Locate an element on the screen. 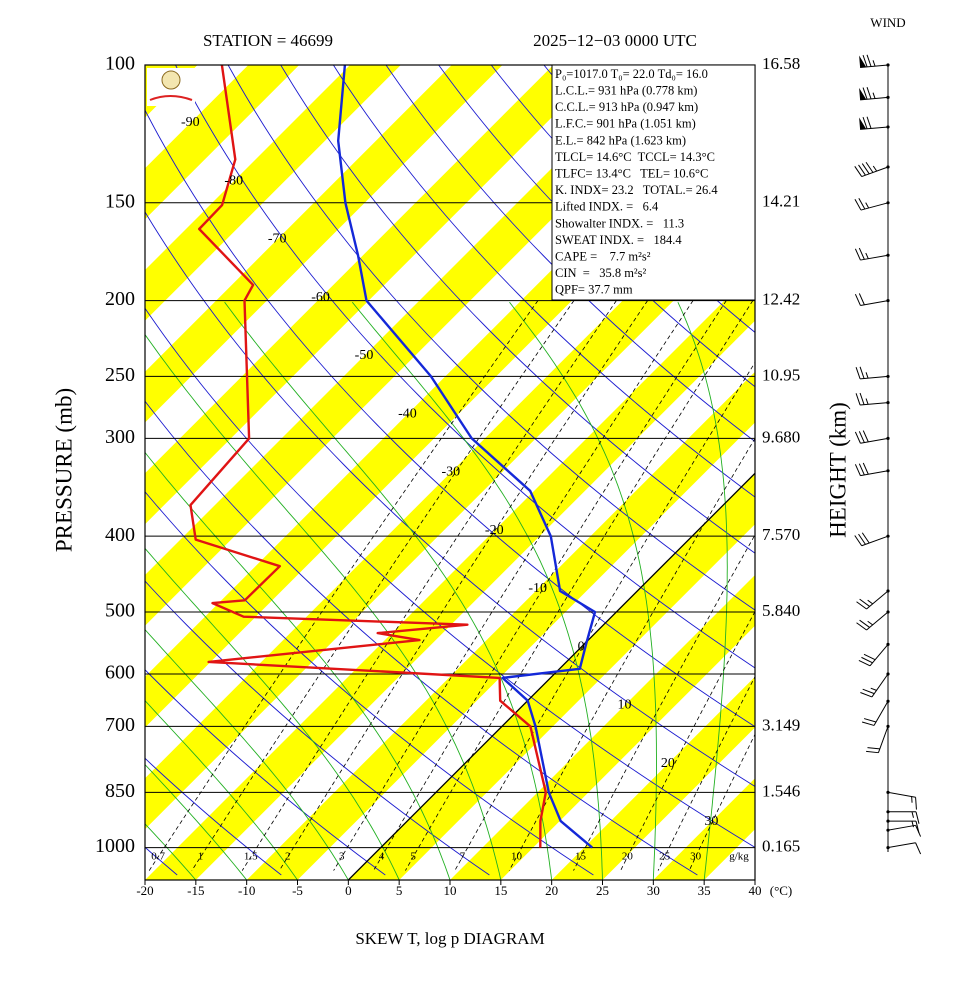 Image resolution: width=960 pixels, height=1000 pixels. index-line: L.F.C.= 901 hPa (1.051 km) is located at coordinates (625, 124).